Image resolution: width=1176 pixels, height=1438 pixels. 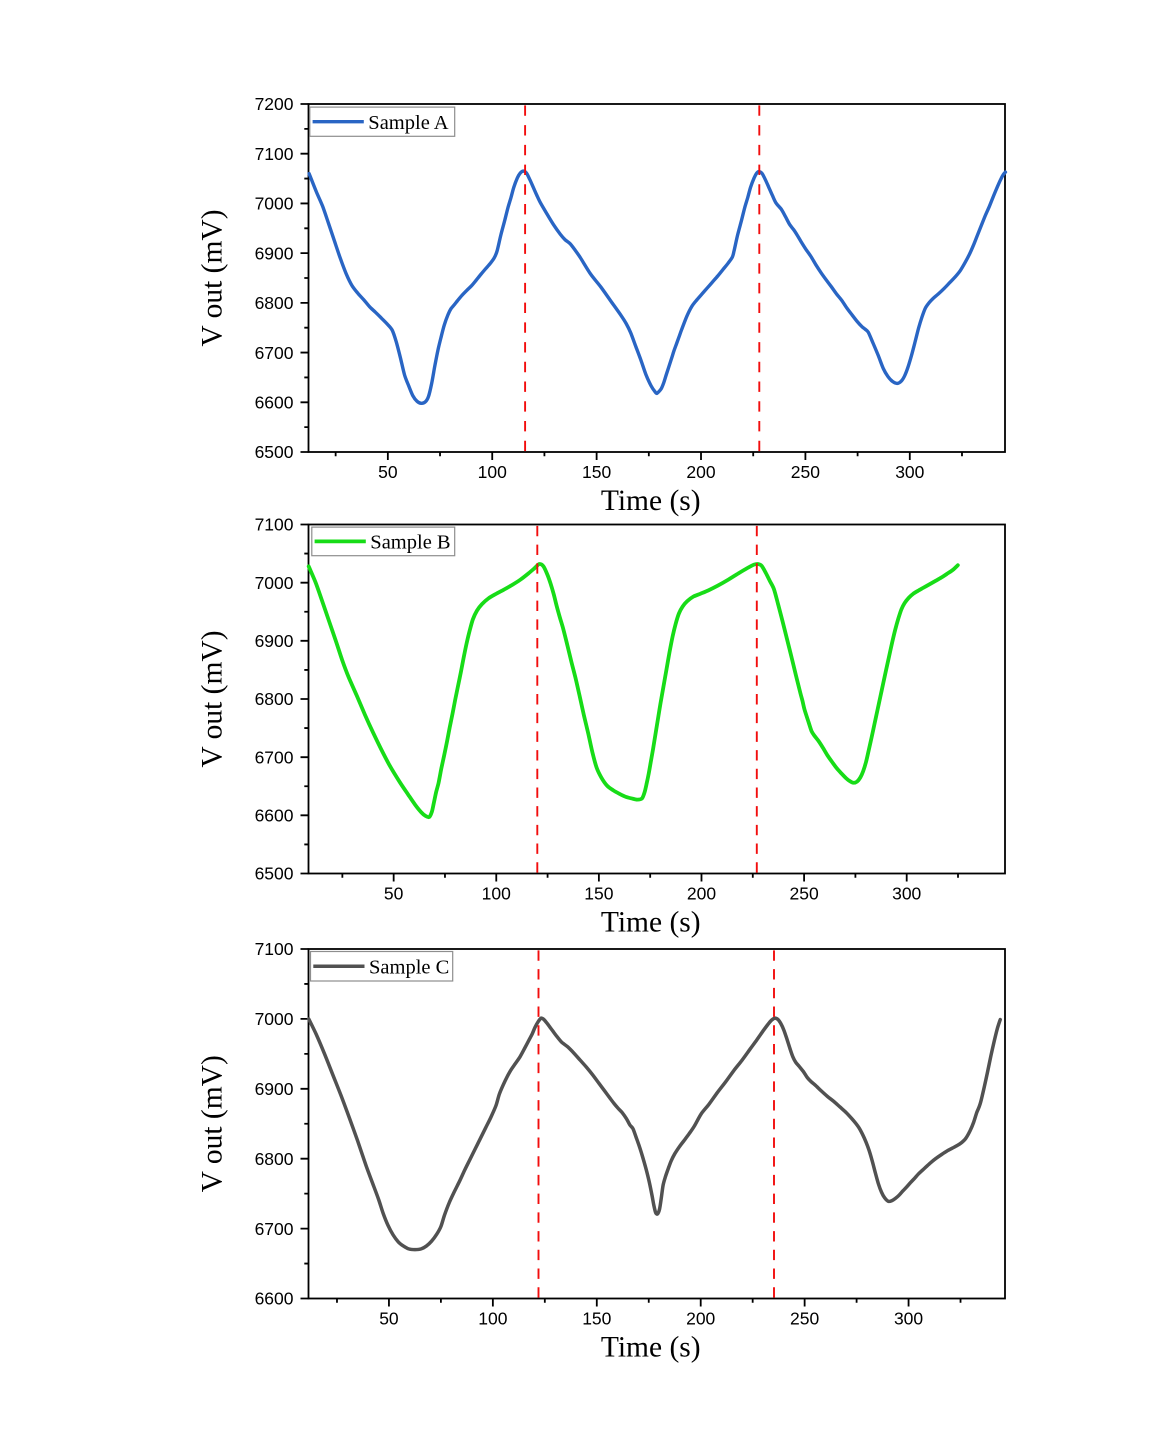 What do you see at coordinates (408, 123) in the screenshot?
I see `svg-text: Sample A` at bounding box center [408, 123].